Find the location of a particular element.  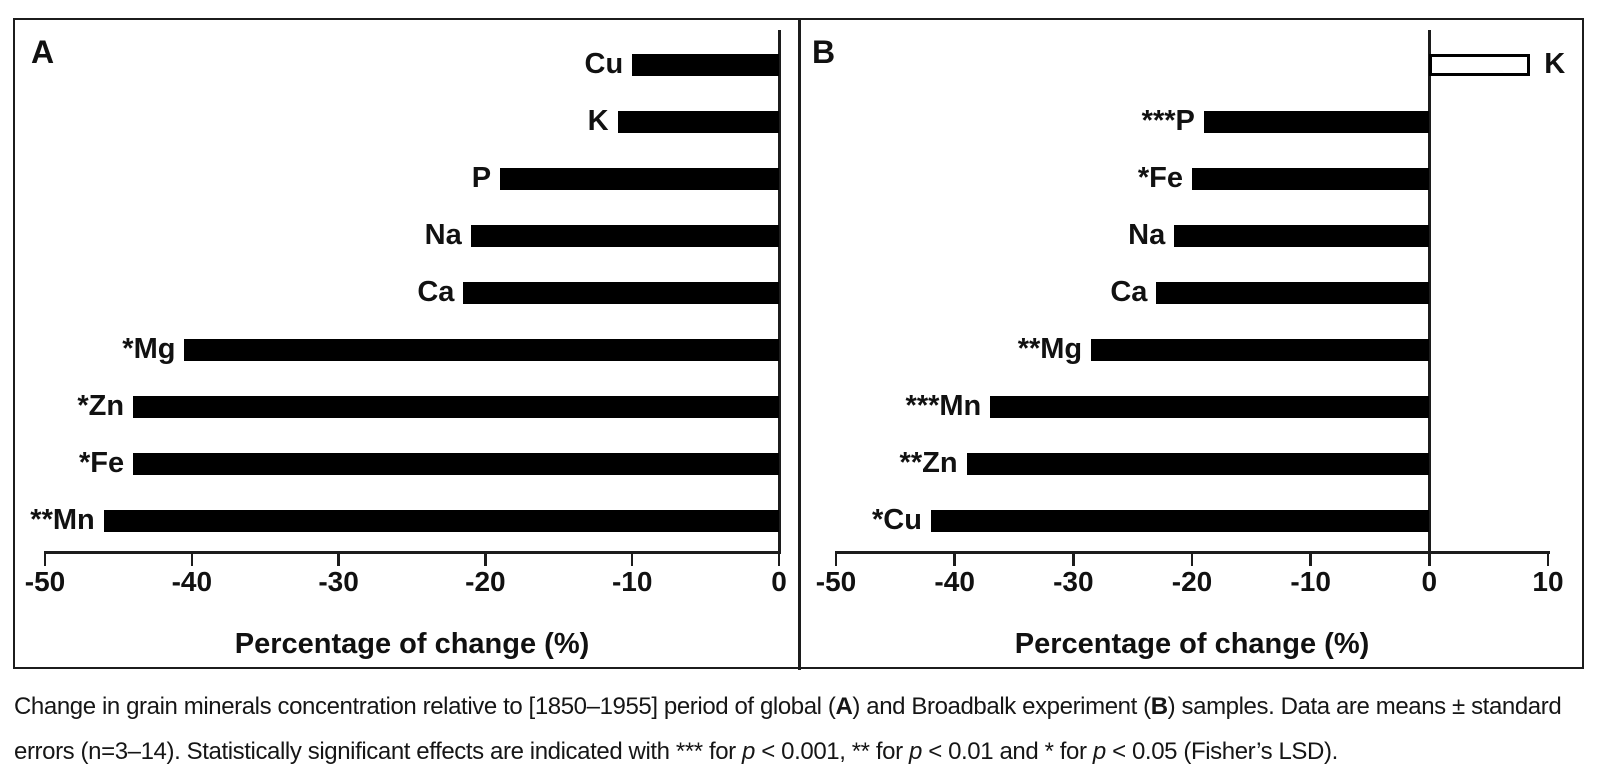

panel-divider is located at coordinates (799, 344).